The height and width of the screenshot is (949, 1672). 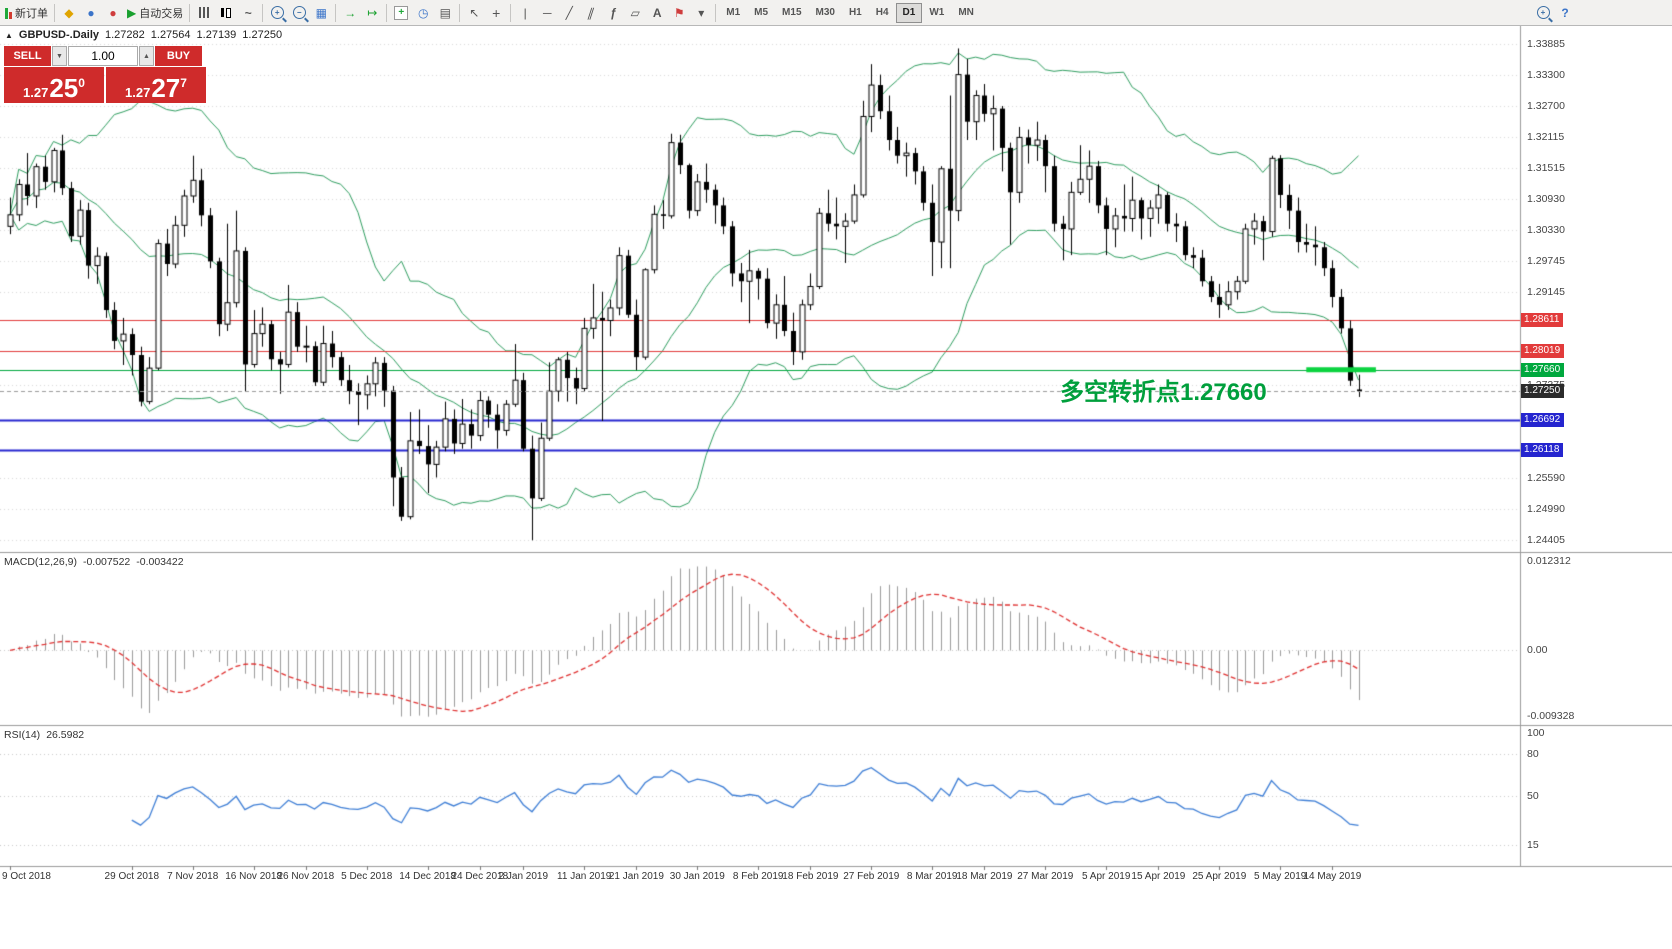 I want to click on rsi-name: RSI(14), so click(x=22, y=735).